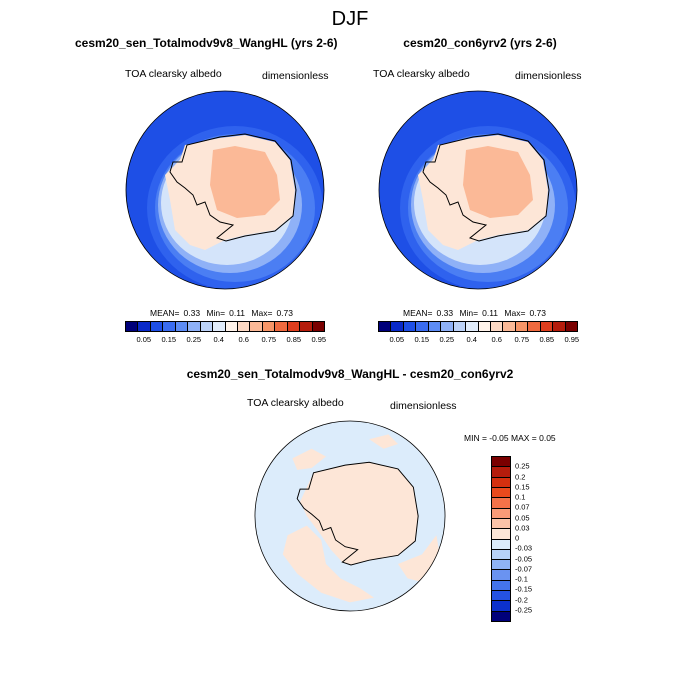 The width and height of the screenshot is (700, 700). I want to click on colorbar-tick-label: -0.05, so click(524, 558).